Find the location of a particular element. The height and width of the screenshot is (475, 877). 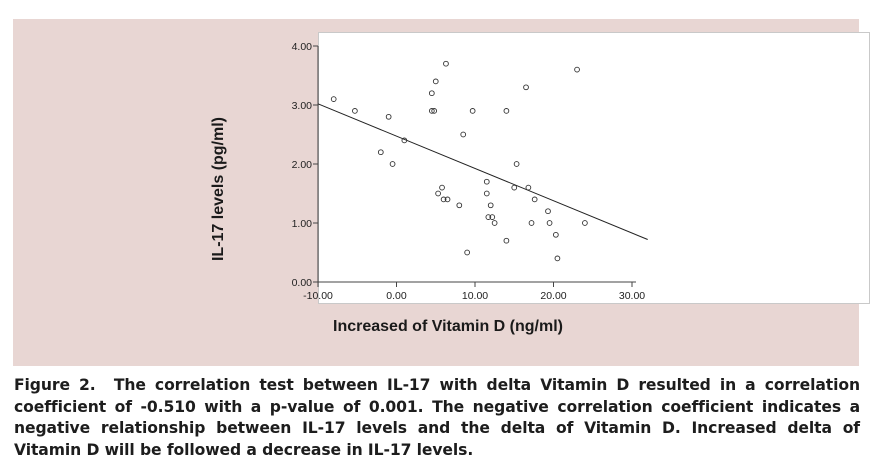

y-tick-label: 3.00 is located at coordinates (302, 106).